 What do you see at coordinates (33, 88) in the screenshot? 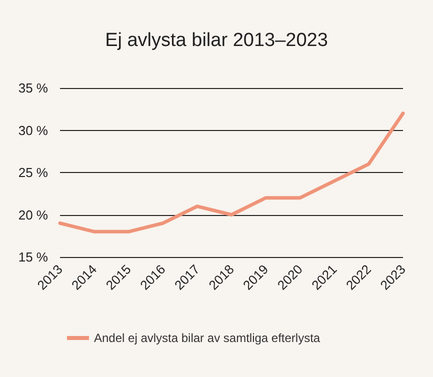
I see `y-tick-label: 35 %` at bounding box center [33, 88].